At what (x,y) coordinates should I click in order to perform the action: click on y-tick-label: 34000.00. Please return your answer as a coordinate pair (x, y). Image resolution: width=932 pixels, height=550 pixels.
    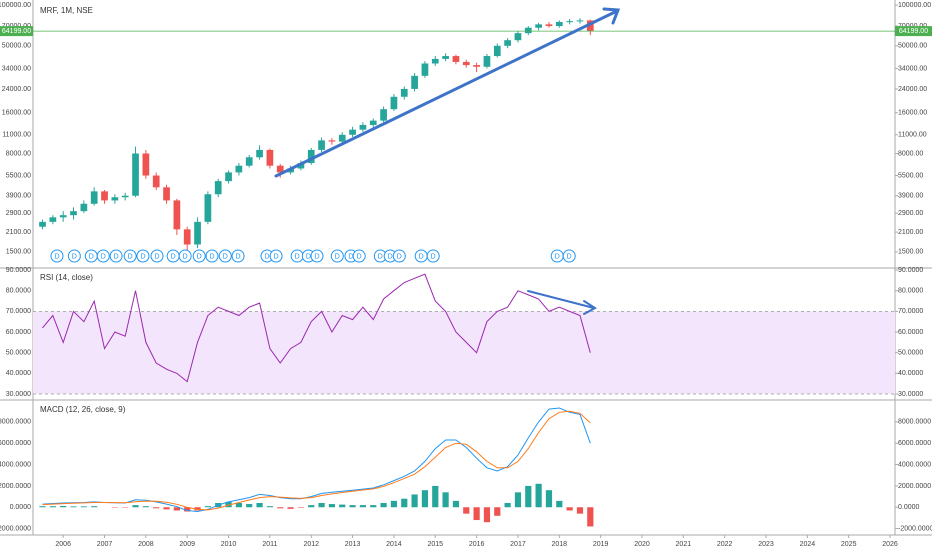
    Looking at the image, I should click on (912, 68).